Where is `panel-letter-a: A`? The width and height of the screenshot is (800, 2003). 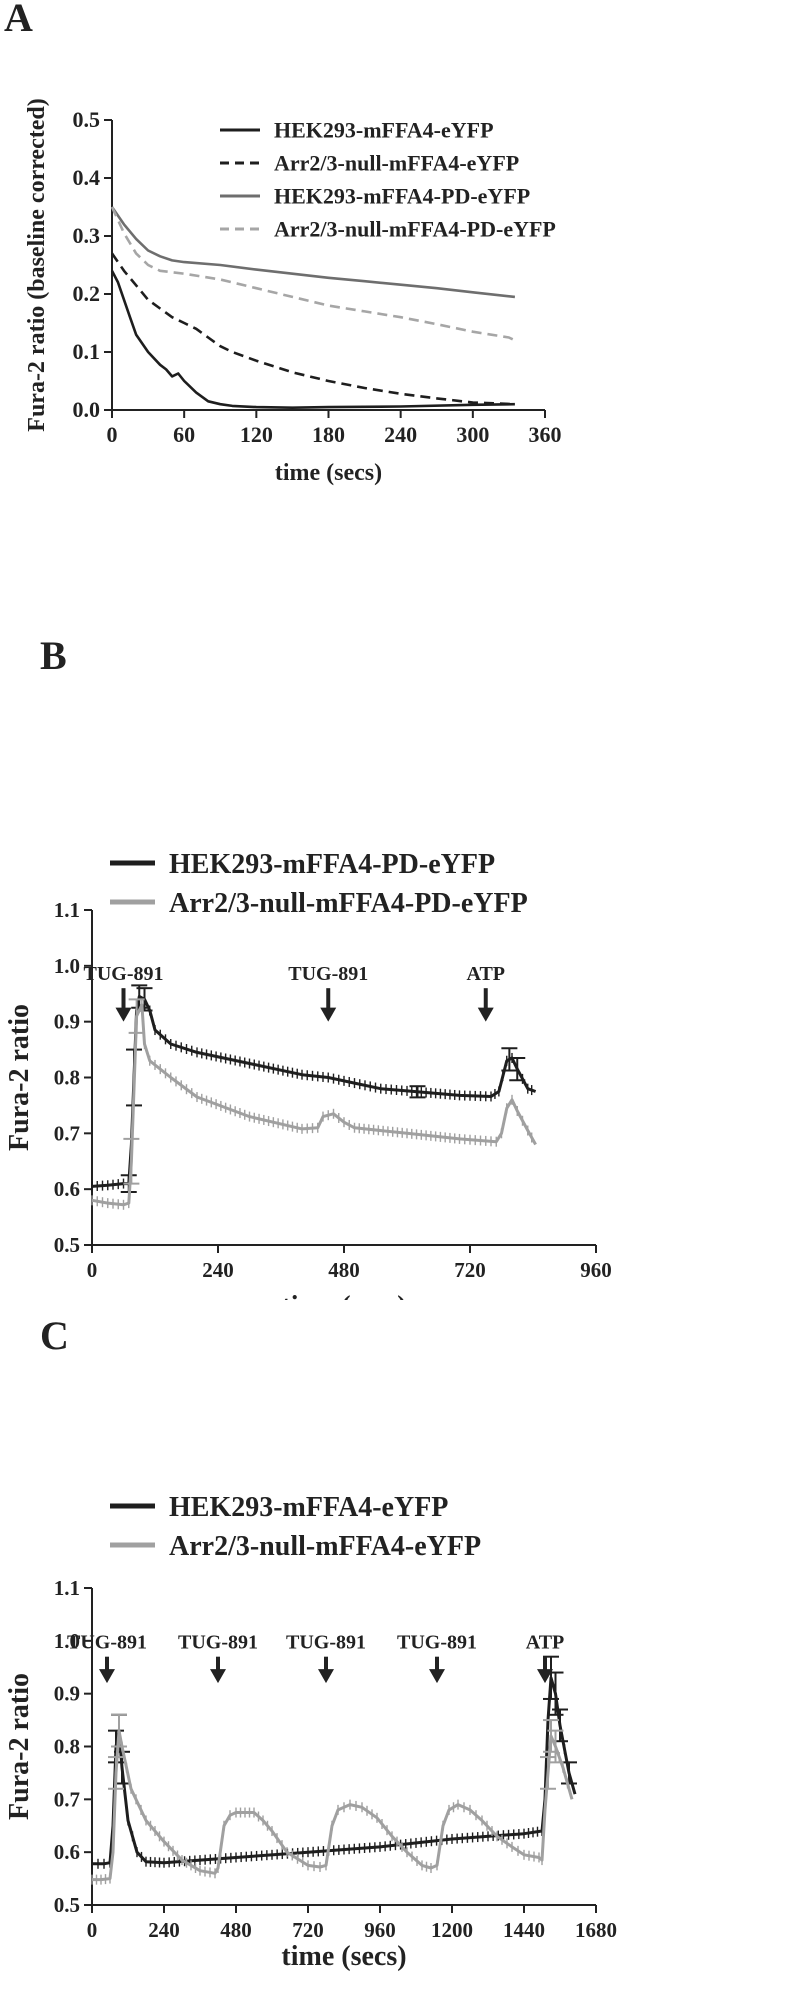 panel-letter-a: A is located at coordinates (18, 20).